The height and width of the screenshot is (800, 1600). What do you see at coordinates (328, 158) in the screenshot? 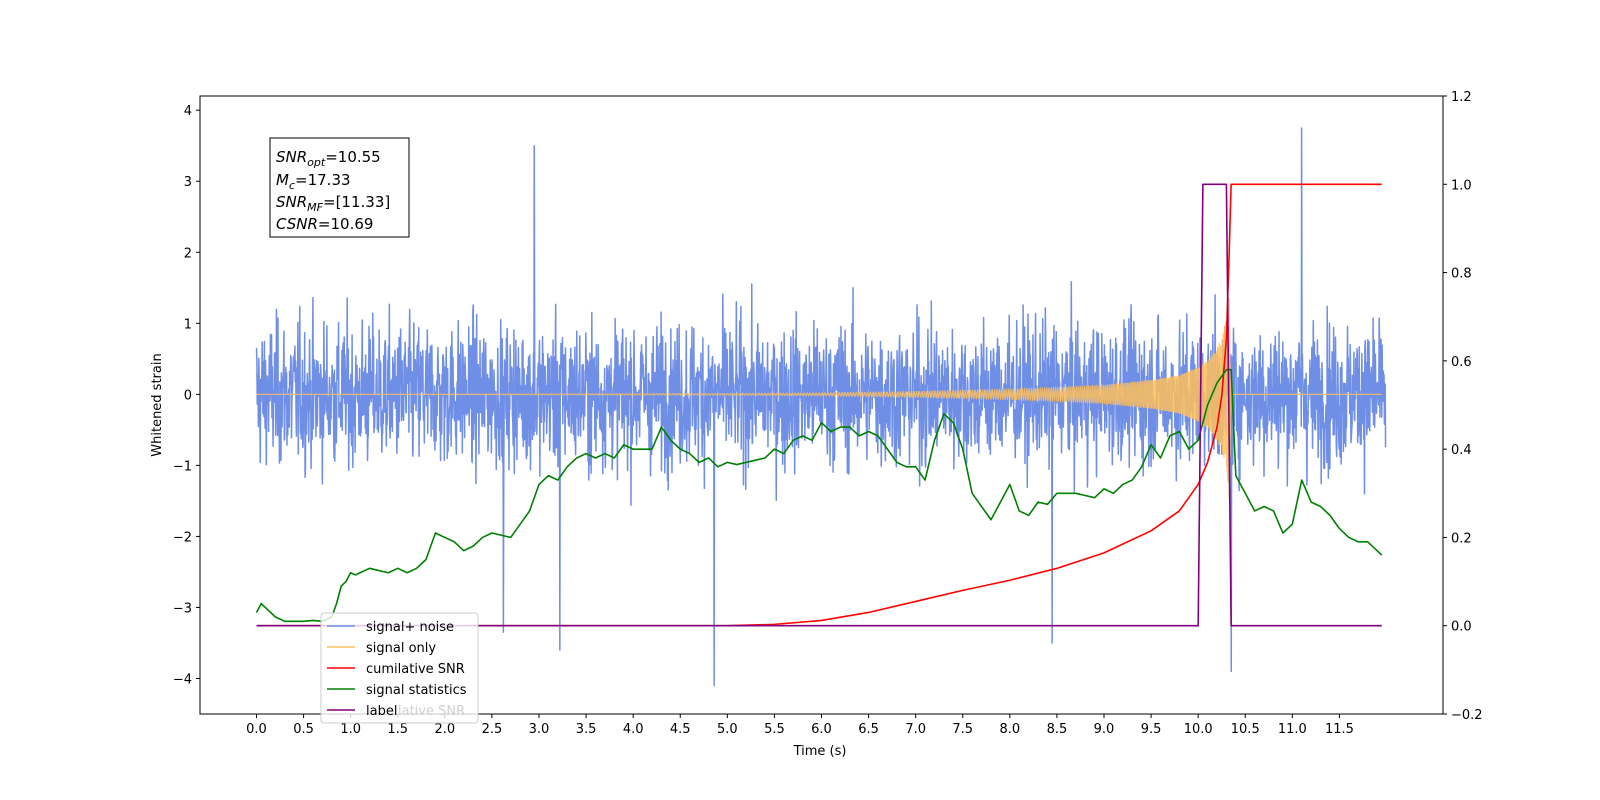
I see `annotation-snr-opt: SNRopt=10.55` at bounding box center [328, 158].